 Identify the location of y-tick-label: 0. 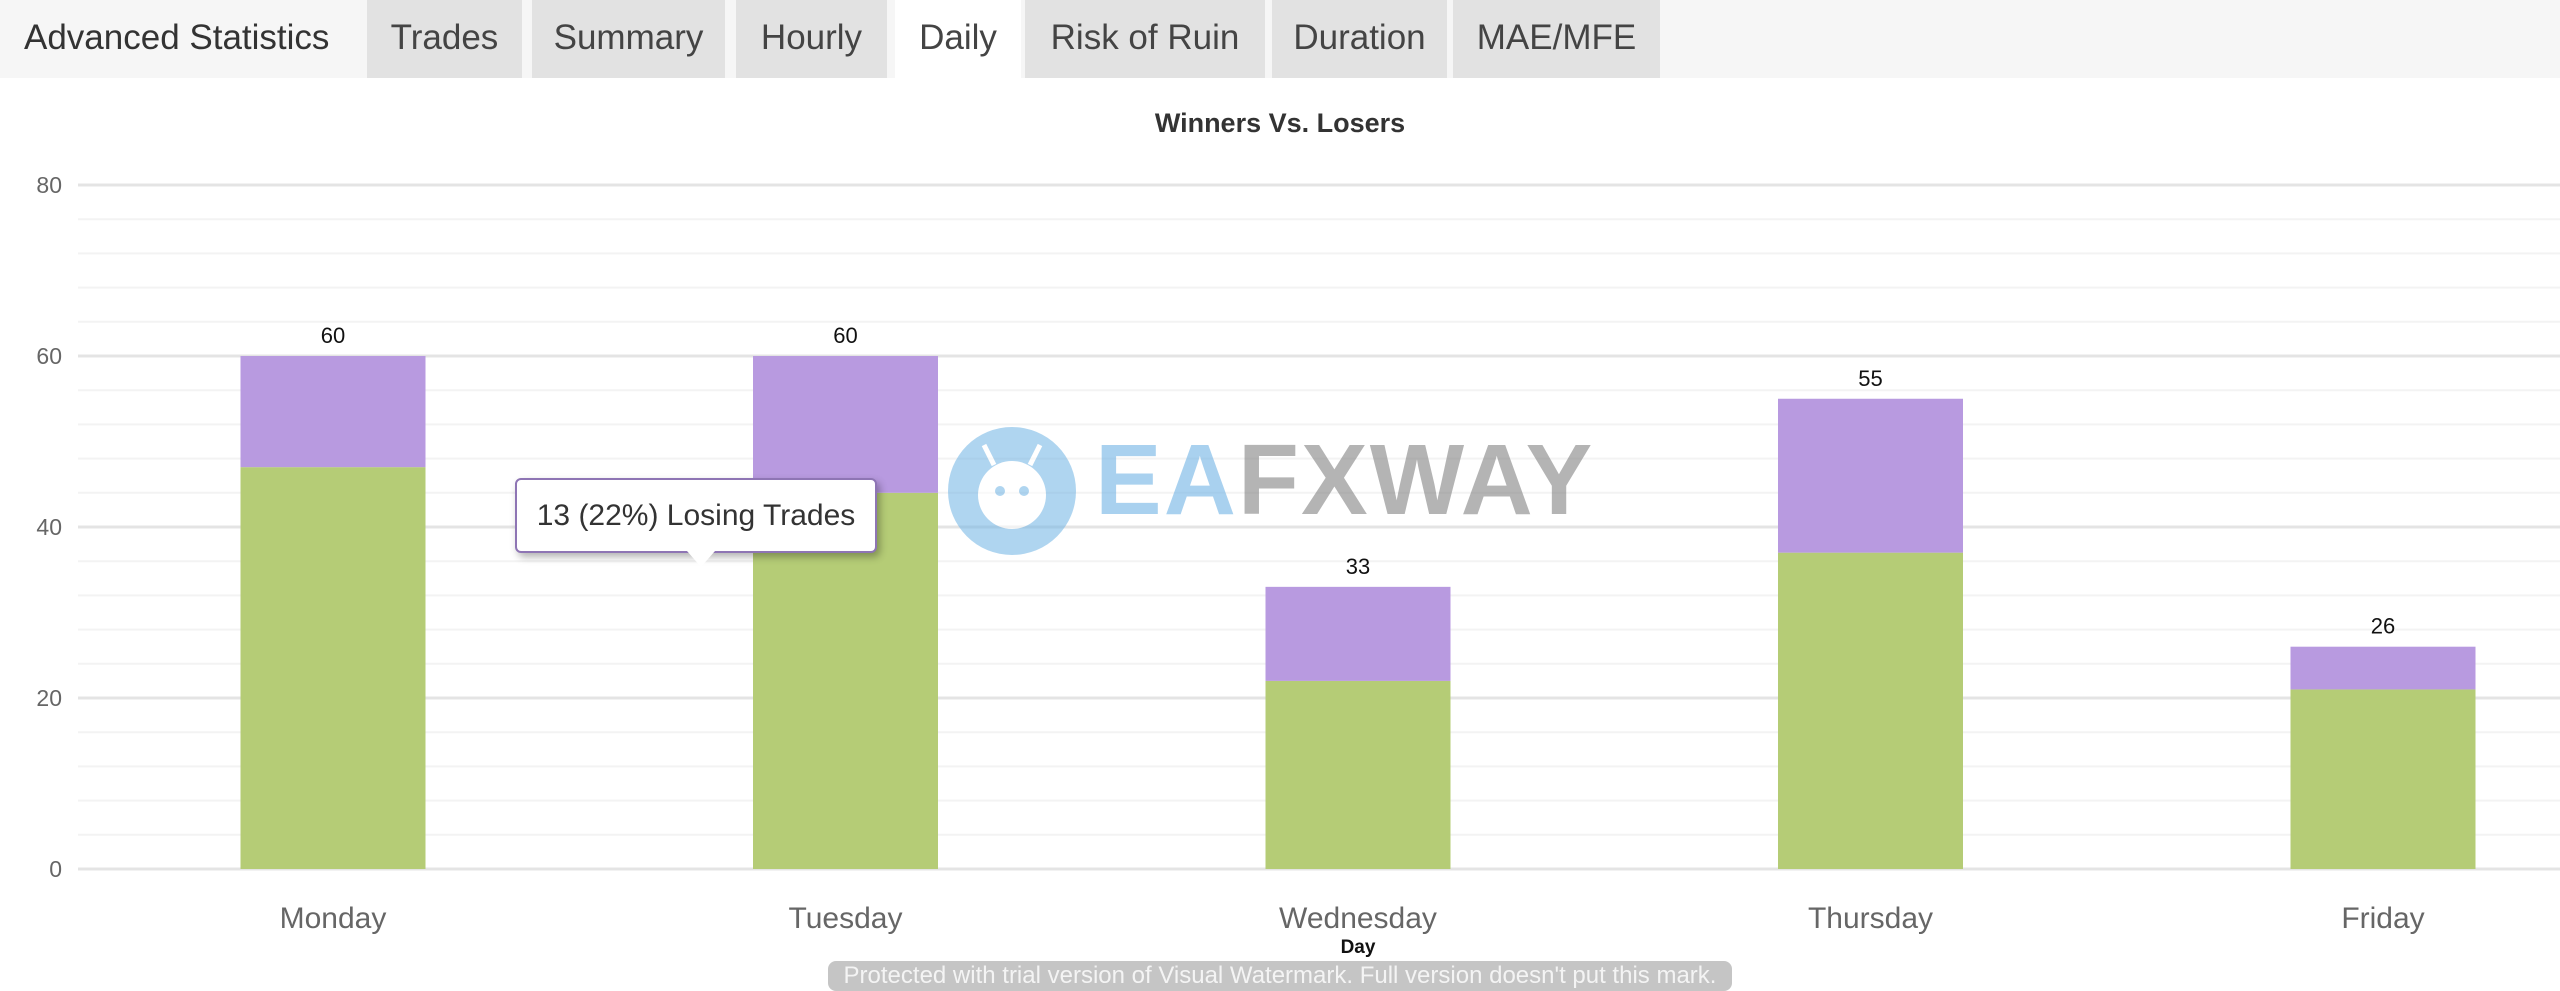
(55, 869).